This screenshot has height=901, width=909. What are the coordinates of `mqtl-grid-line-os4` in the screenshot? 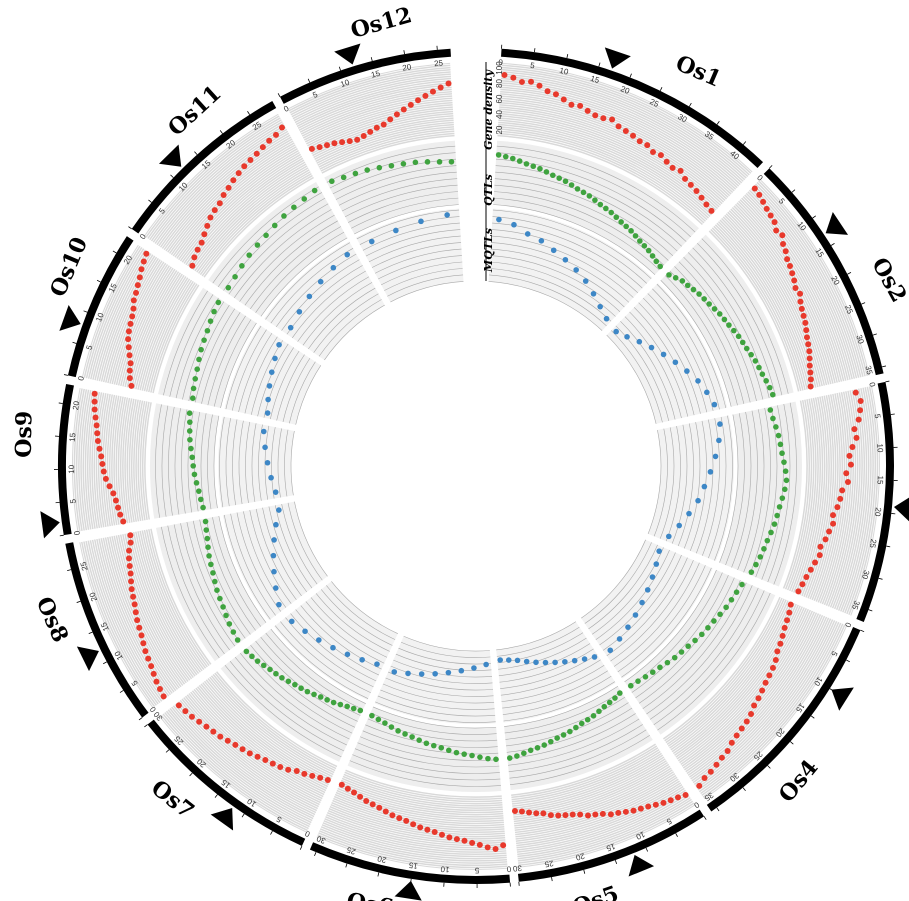 It's located at (632, 594).